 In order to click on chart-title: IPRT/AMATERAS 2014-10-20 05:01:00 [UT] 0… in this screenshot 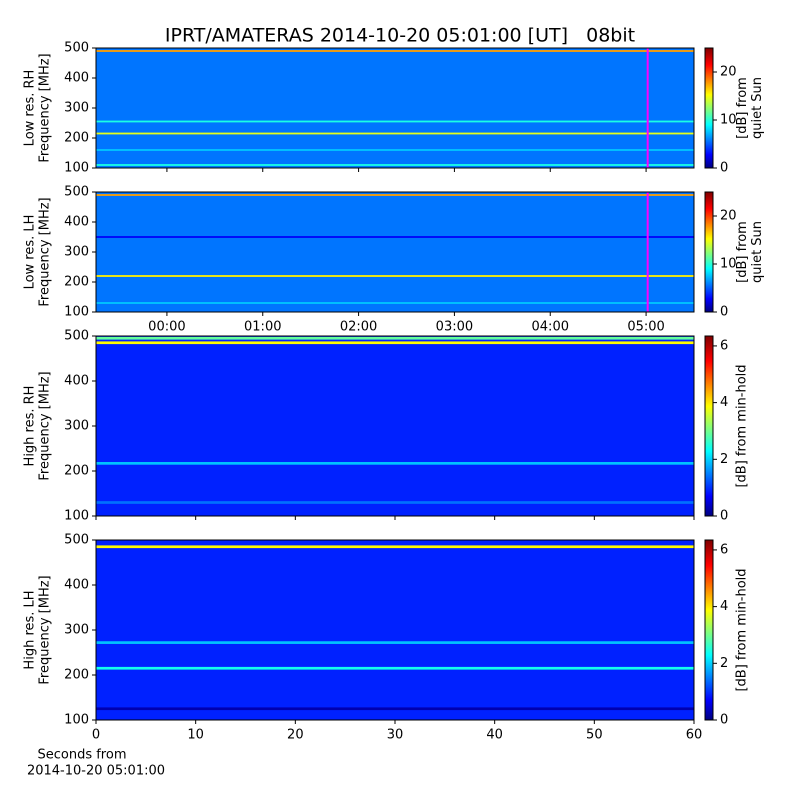, I will do `click(400, 36)`.